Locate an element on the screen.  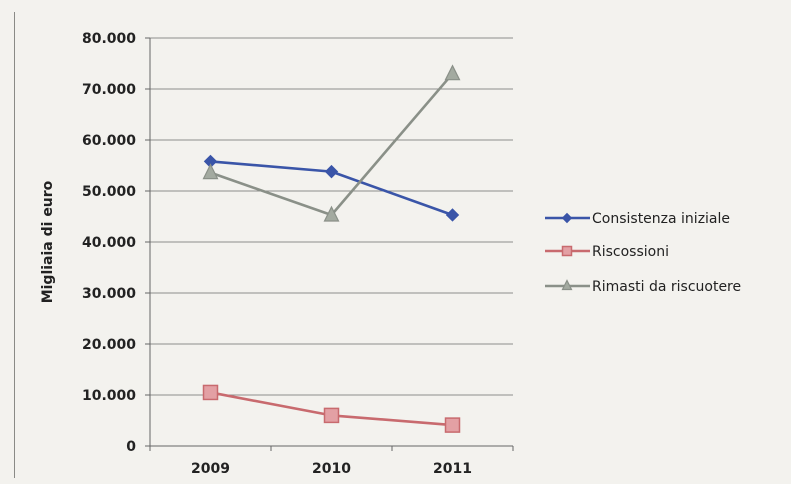
y-tick-label: 20.000 is located at coordinates (109, 345).